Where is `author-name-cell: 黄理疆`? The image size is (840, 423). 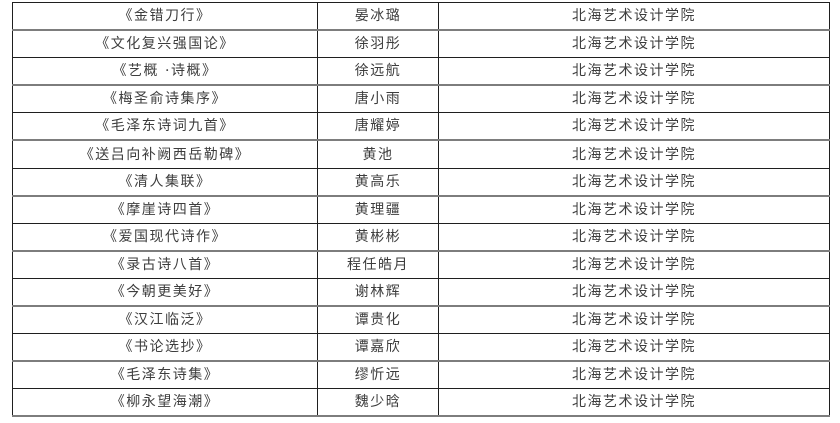 author-name-cell: 黄理疆 is located at coordinates (378, 209).